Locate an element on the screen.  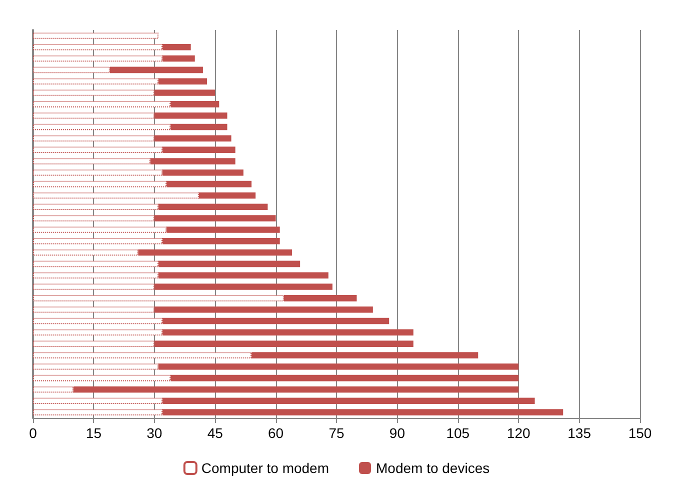
x-tick-label: 60 is located at coordinates (276, 433).